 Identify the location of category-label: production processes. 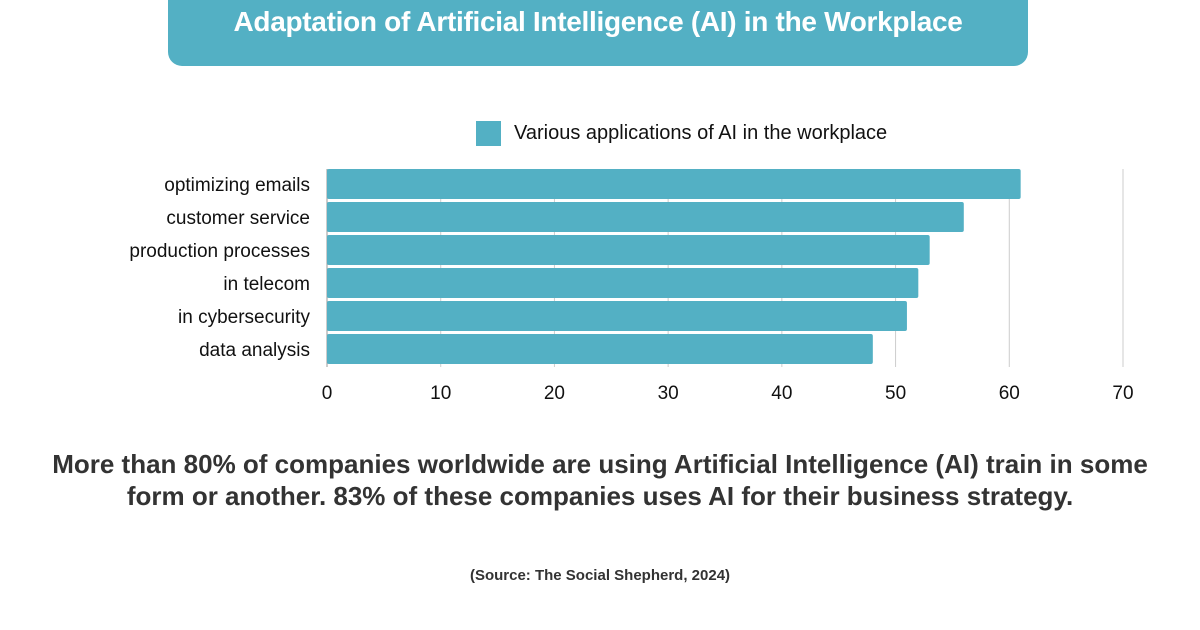
(219, 251).